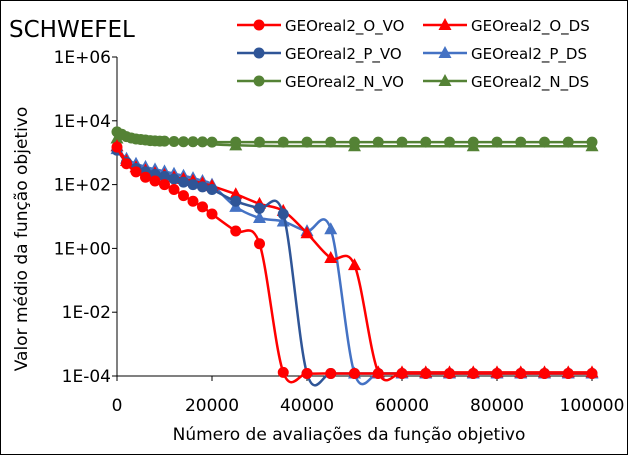 The image size is (628, 455). I want to click on legend-label: GEOreal2_N_VO, so click(344, 82).